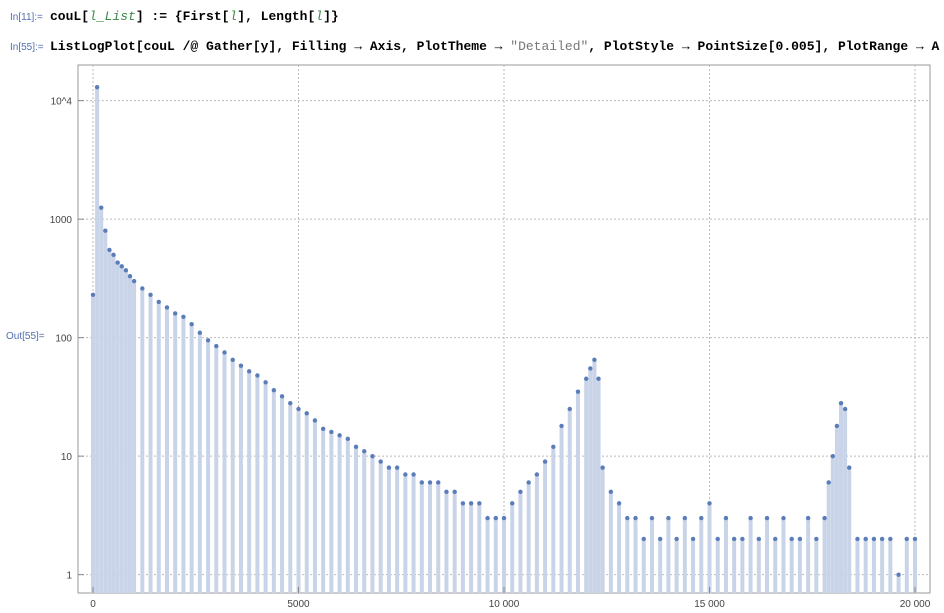 The image size is (944, 613). I want to click on input-label-11: In[11]:=, so click(26, 17).